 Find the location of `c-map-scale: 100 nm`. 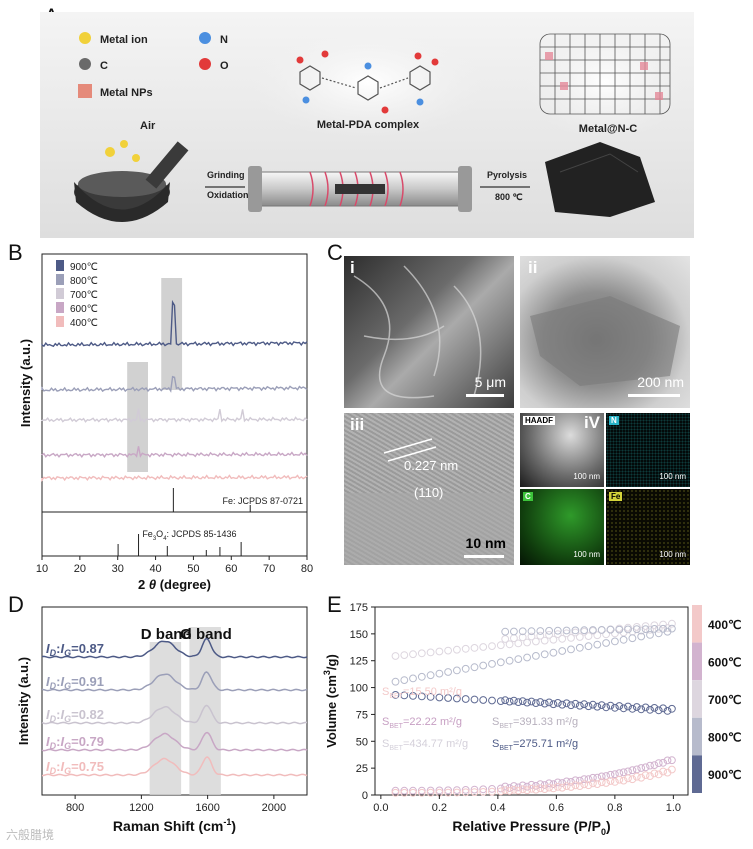

c-map-scale: 100 nm is located at coordinates (586, 554).